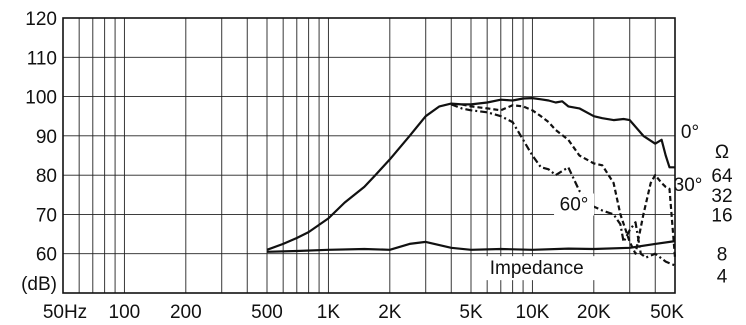  Describe the element at coordinates (722, 276) in the screenshot. I see `impedance-tick-label: 4` at that location.